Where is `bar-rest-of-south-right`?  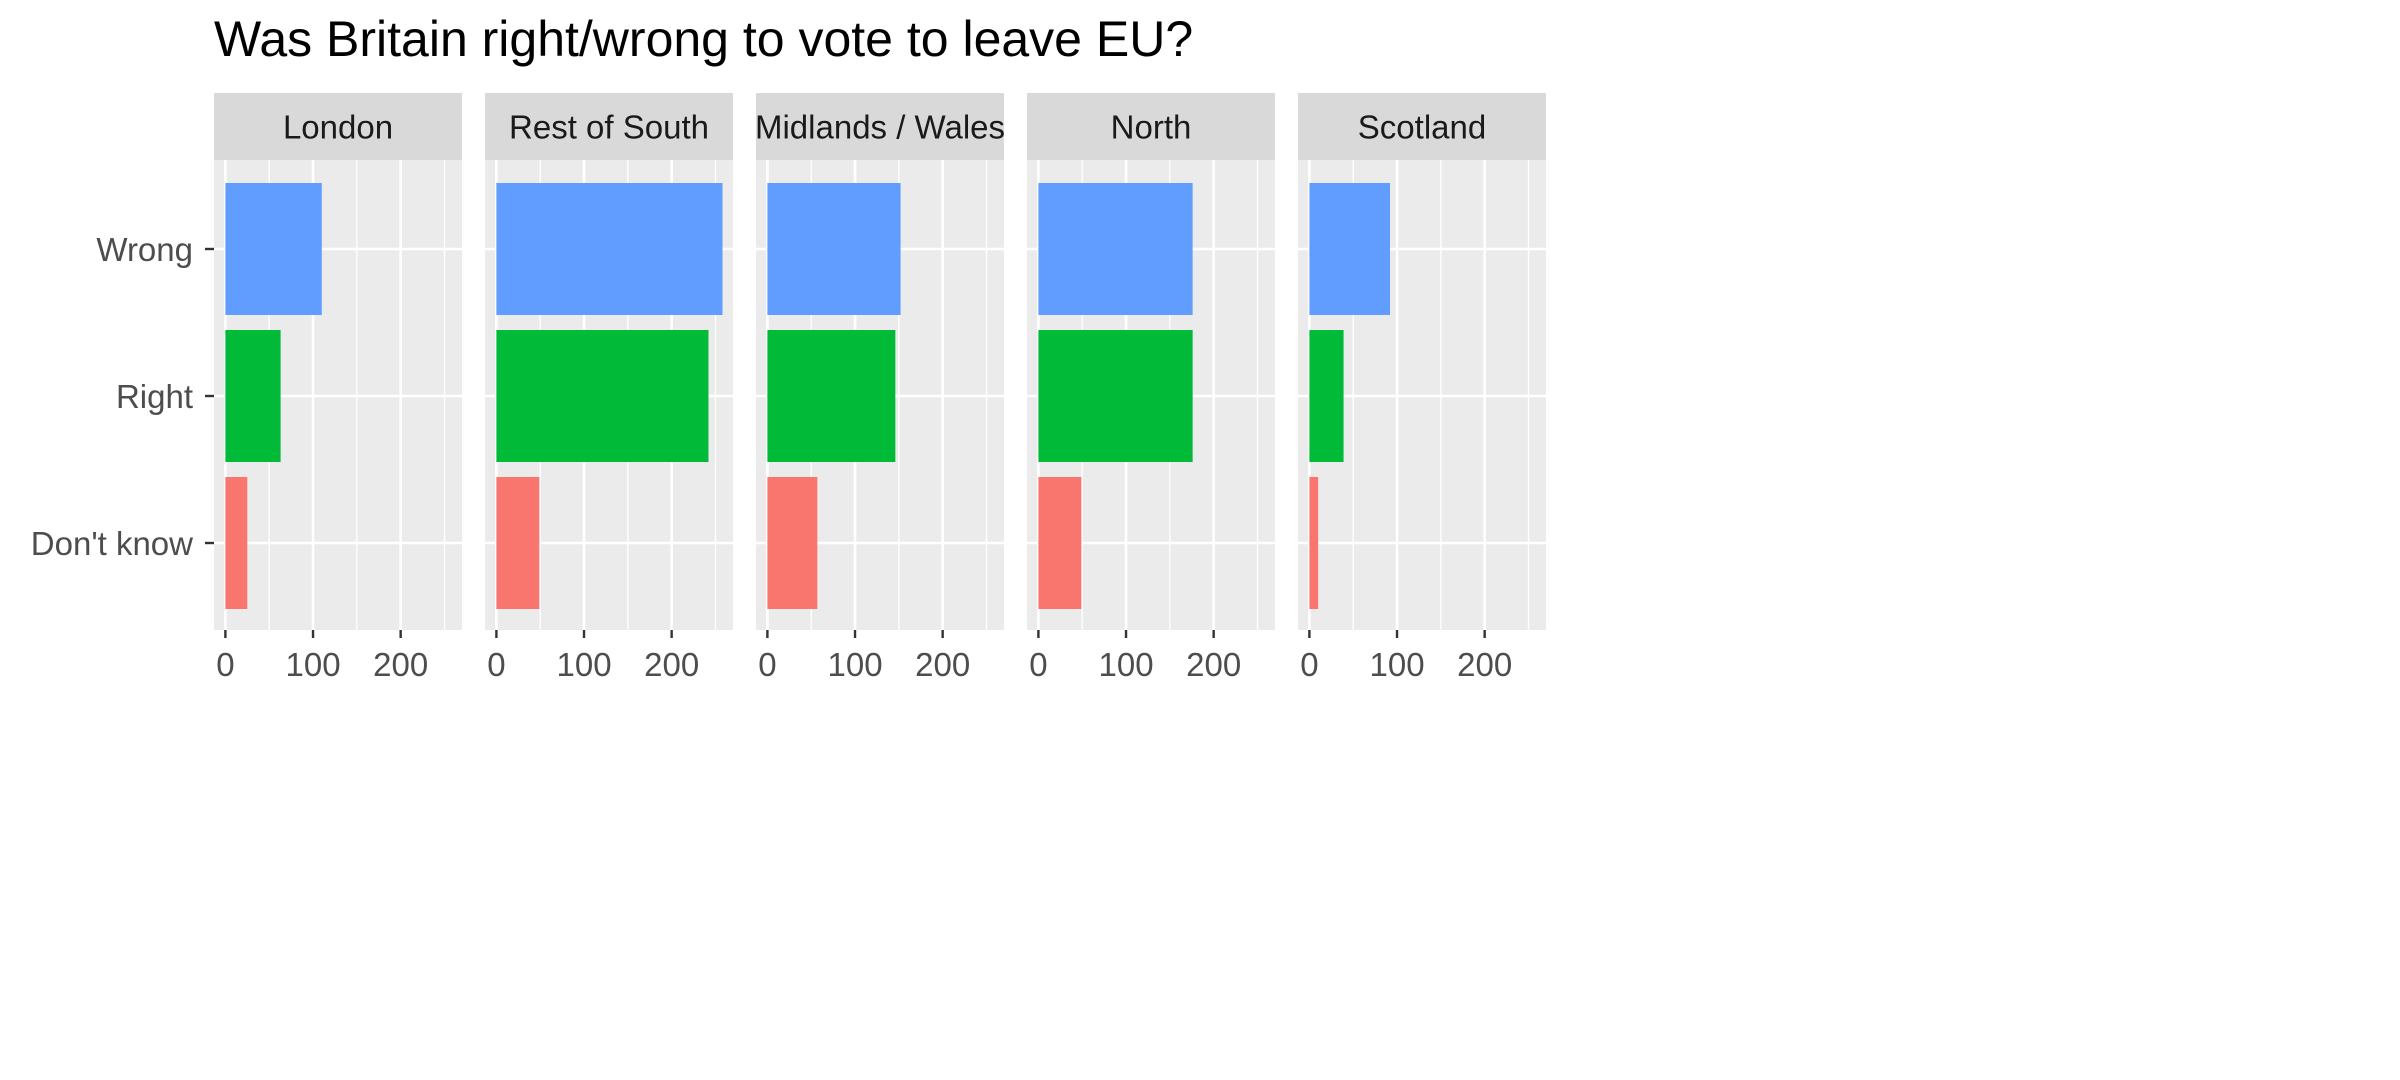 bar-rest-of-south-right is located at coordinates (602, 396).